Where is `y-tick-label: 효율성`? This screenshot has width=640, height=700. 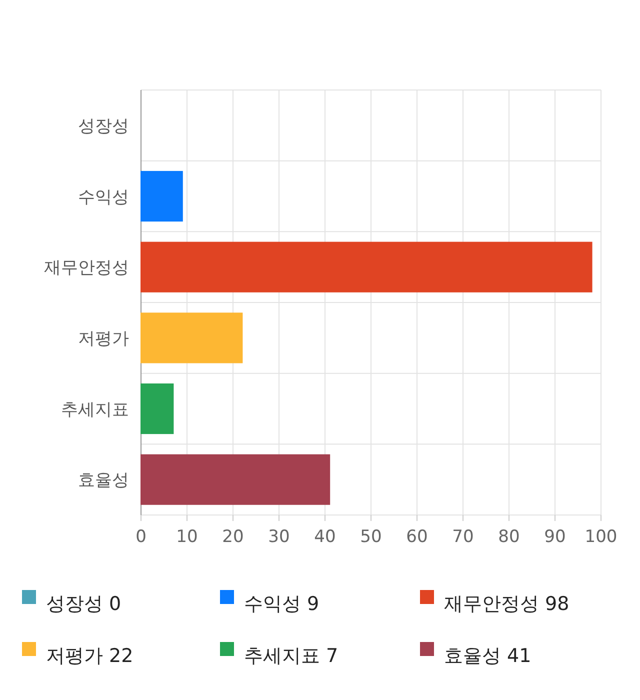 y-tick-label: 효율성 is located at coordinates (103, 480).